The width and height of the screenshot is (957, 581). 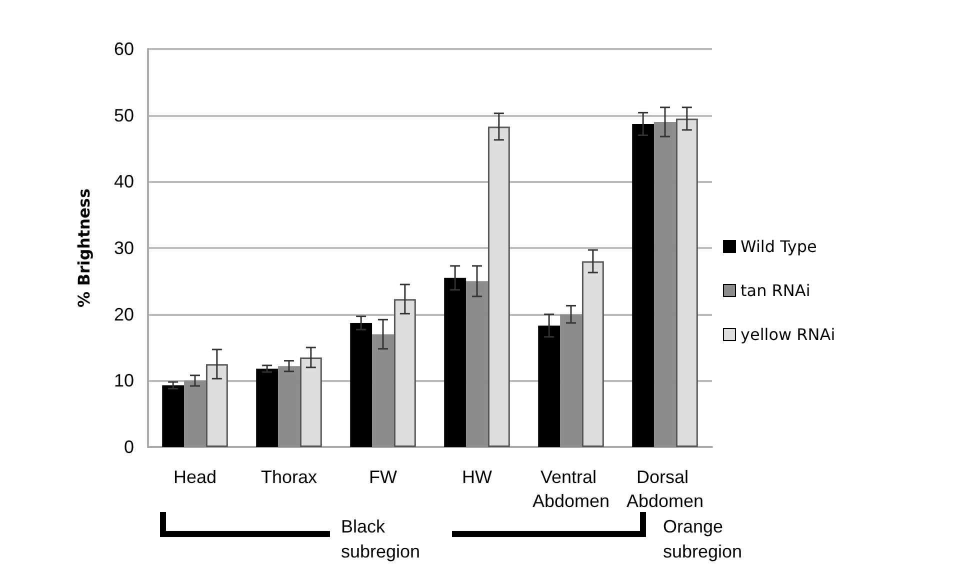 What do you see at coordinates (383, 477) in the screenshot?
I see `x-tick-label: FW` at bounding box center [383, 477].